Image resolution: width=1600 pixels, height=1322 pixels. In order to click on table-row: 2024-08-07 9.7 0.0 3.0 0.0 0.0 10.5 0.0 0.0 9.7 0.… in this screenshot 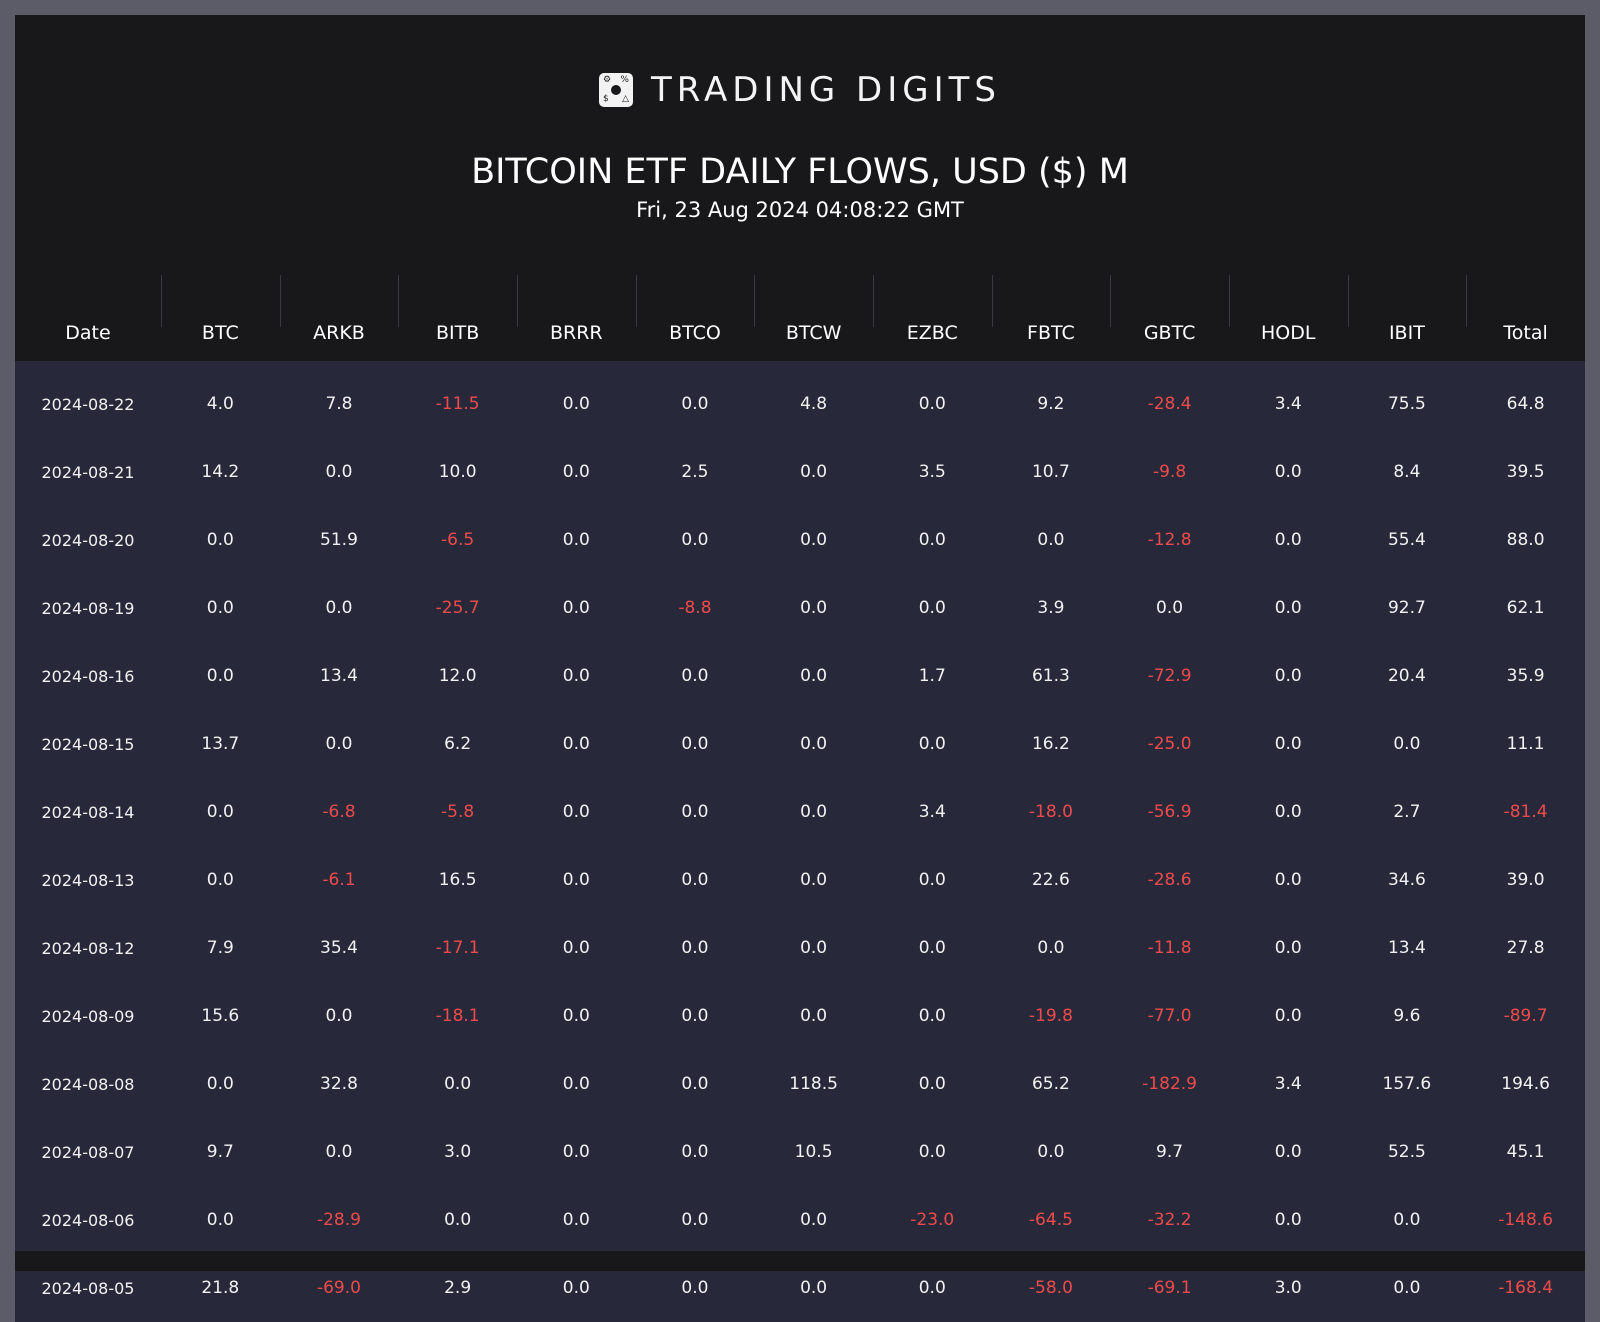, I will do `click(800, 1152)`.